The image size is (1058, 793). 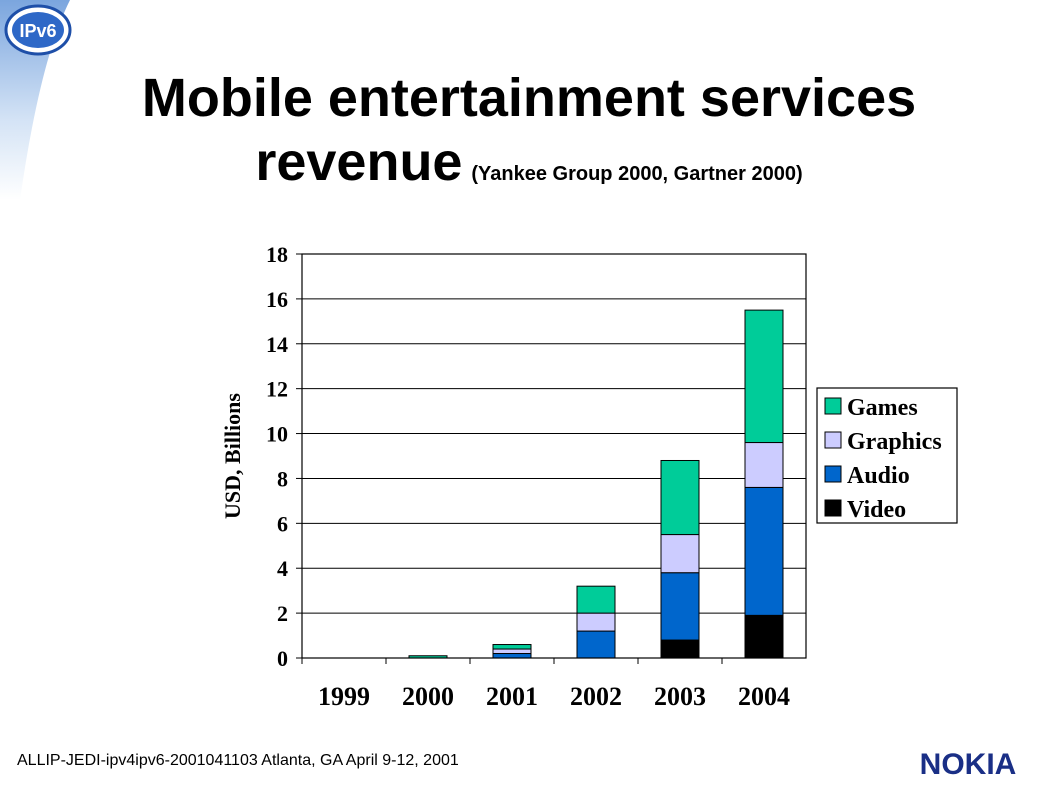 What do you see at coordinates (680, 554) in the screenshot?
I see `bar-segment-graphics-2003` at bounding box center [680, 554].